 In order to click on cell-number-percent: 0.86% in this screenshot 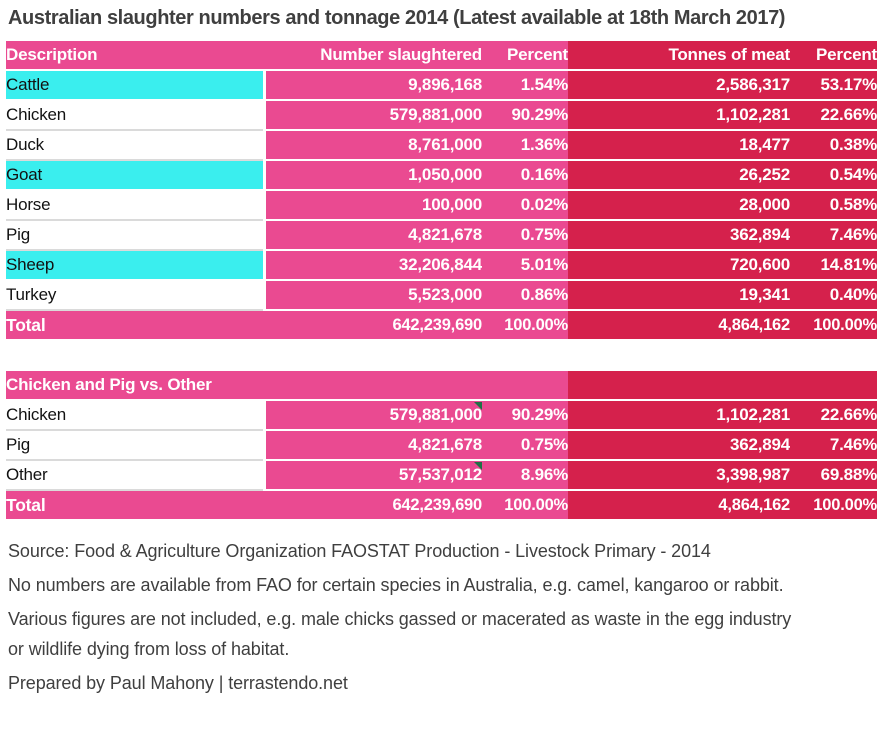, I will do `click(525, 295)`.